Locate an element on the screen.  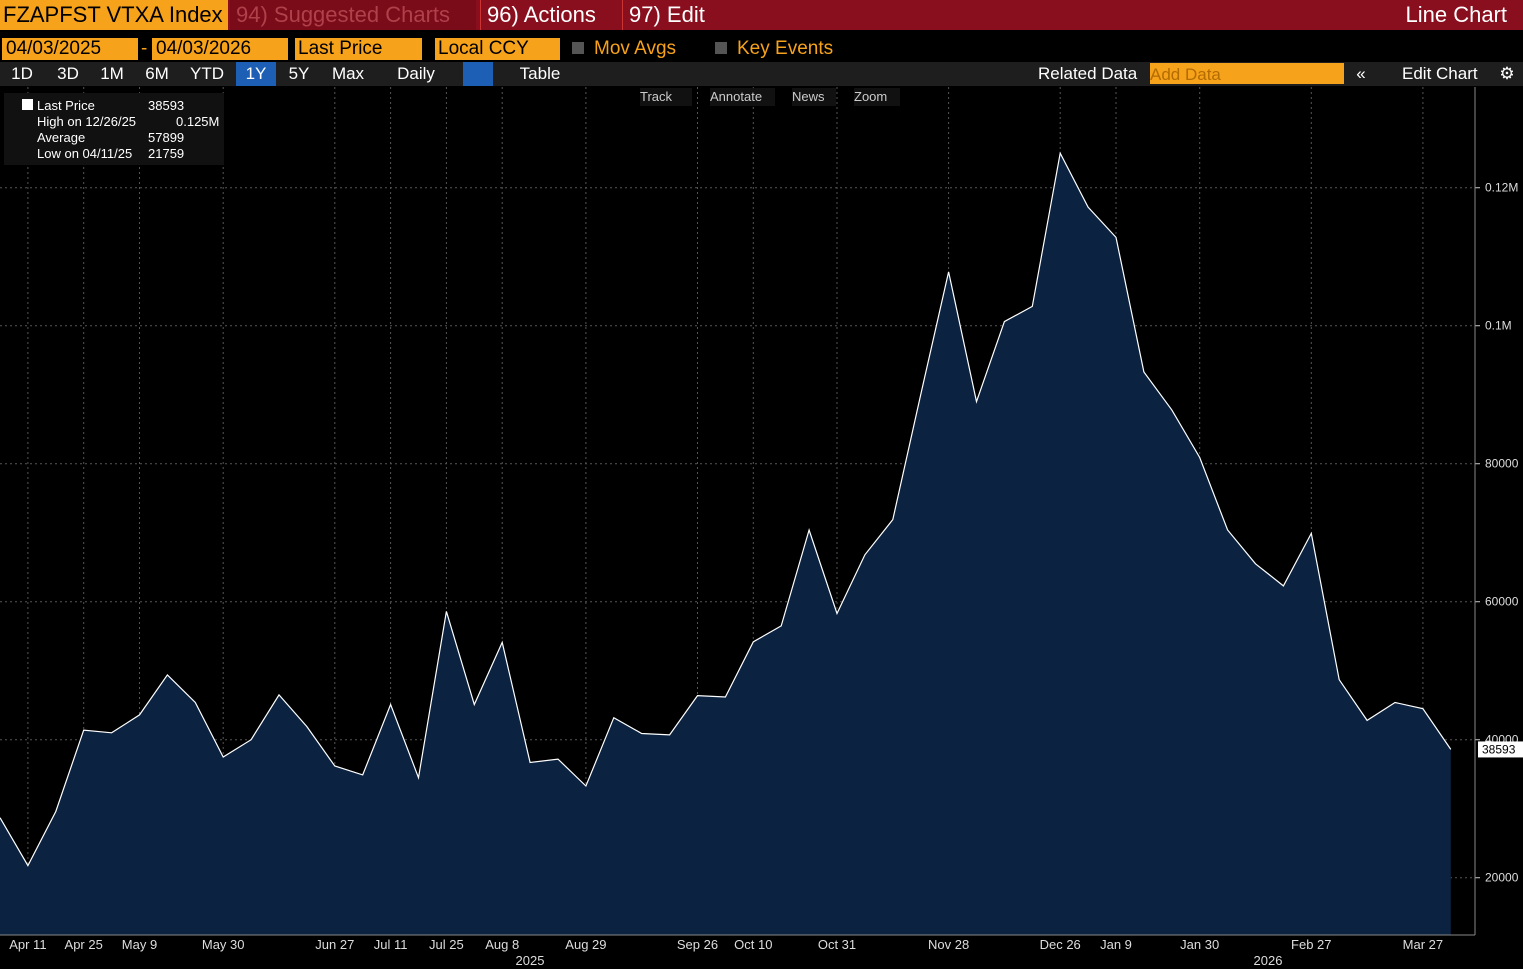
x-tick-label: Apr 25 is located at coordinates (84, 944).